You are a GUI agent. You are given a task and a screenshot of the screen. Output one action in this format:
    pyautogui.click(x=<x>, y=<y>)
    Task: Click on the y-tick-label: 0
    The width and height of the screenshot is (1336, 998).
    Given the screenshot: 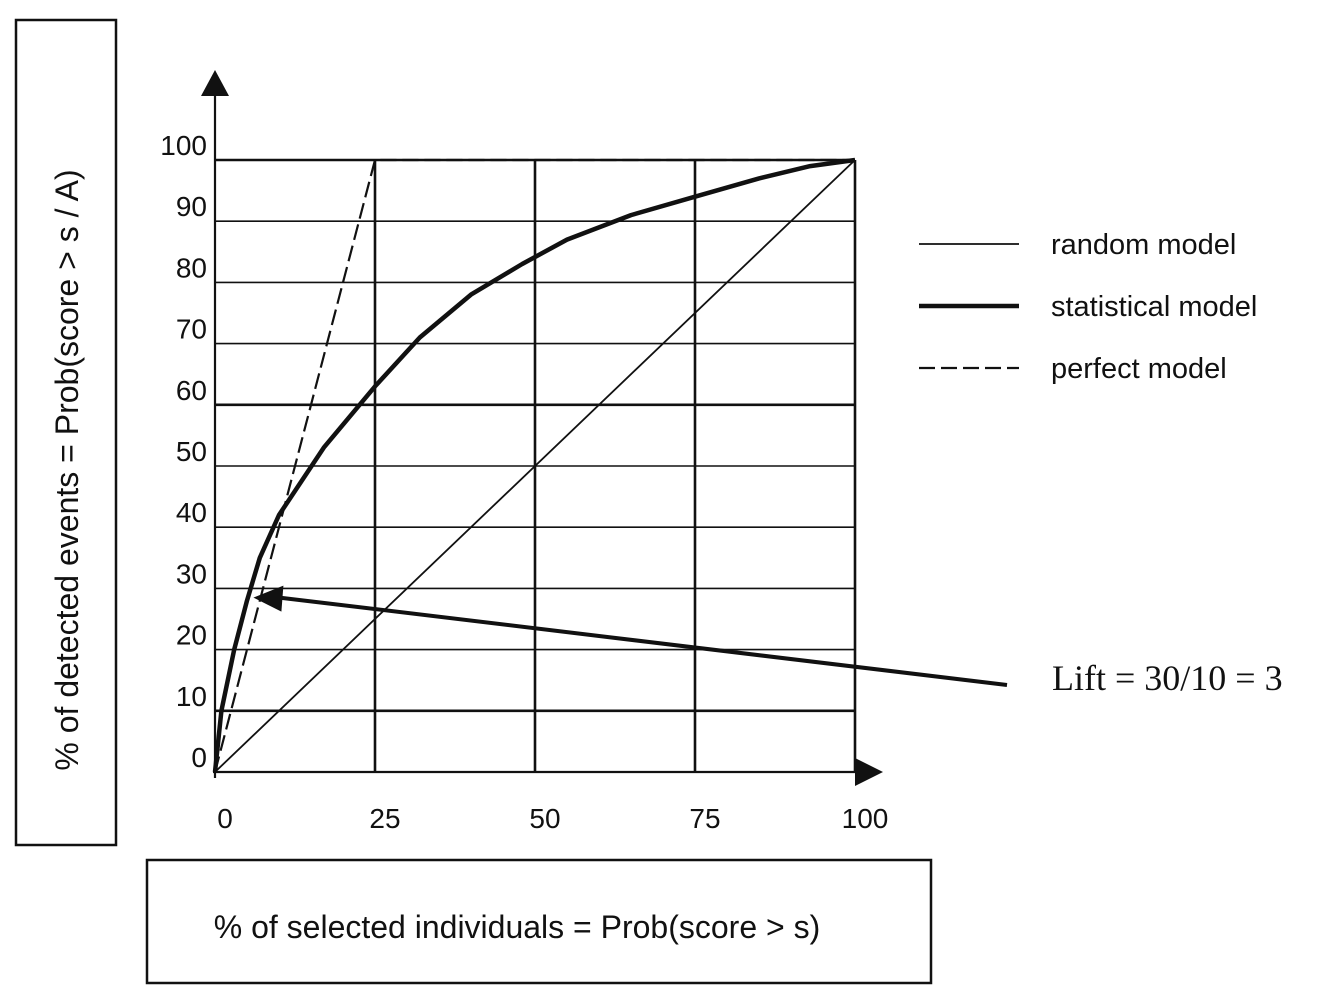 What is the action you would take?
    pyautogui.click(x=199, y=757)
    